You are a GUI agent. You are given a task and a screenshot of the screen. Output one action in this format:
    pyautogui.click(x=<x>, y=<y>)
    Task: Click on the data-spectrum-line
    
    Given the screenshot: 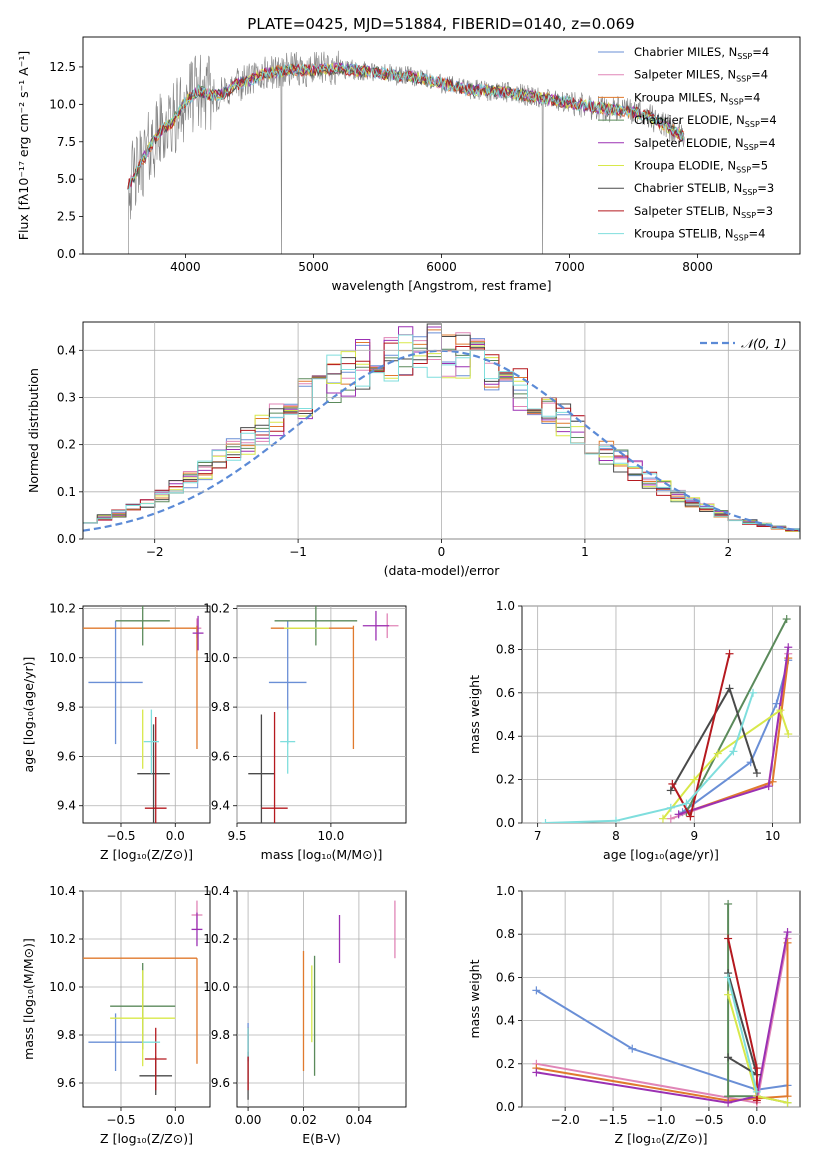 What is the action you would take?
    pyautogui.click(x=406, y=152)
    